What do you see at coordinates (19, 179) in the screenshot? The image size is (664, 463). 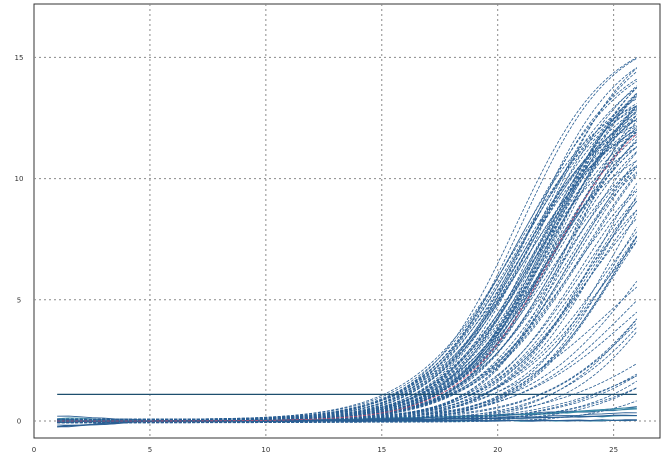 I see `y-tick-label: 10` at bounding box center [19, 179].